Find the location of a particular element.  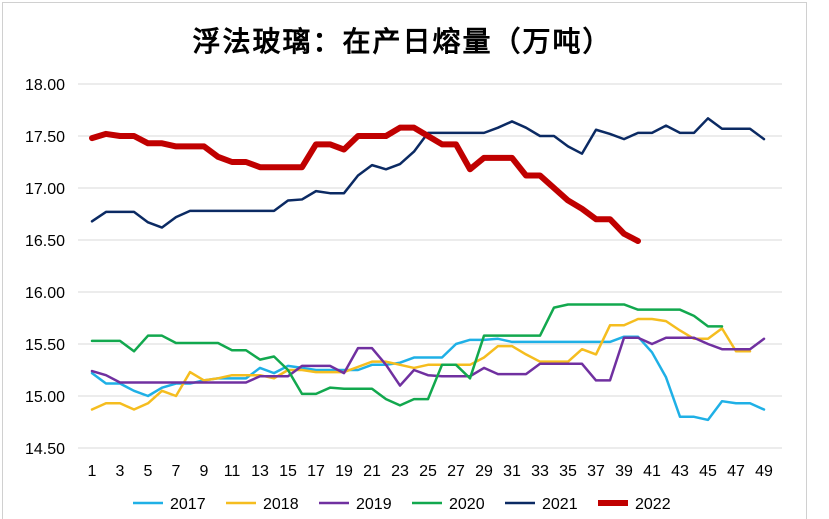

y-tick-label: 17.50 is located at coordinates (45, 137).